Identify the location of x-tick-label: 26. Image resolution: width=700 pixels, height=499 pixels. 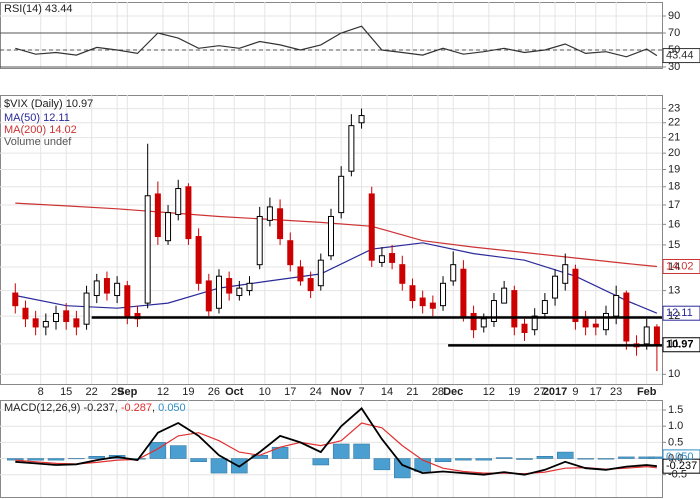
(214, 392).